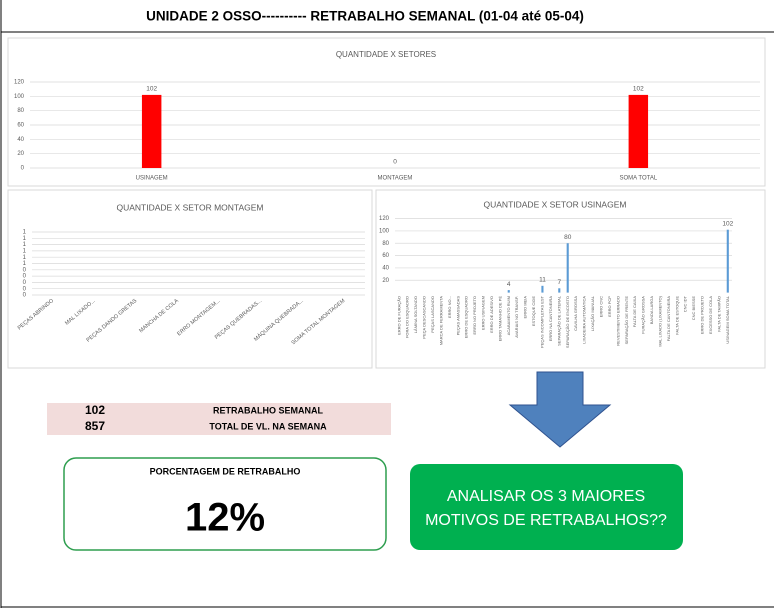 The image size is (774, 615). I want to click on data-label: 11, so click(542, 280).